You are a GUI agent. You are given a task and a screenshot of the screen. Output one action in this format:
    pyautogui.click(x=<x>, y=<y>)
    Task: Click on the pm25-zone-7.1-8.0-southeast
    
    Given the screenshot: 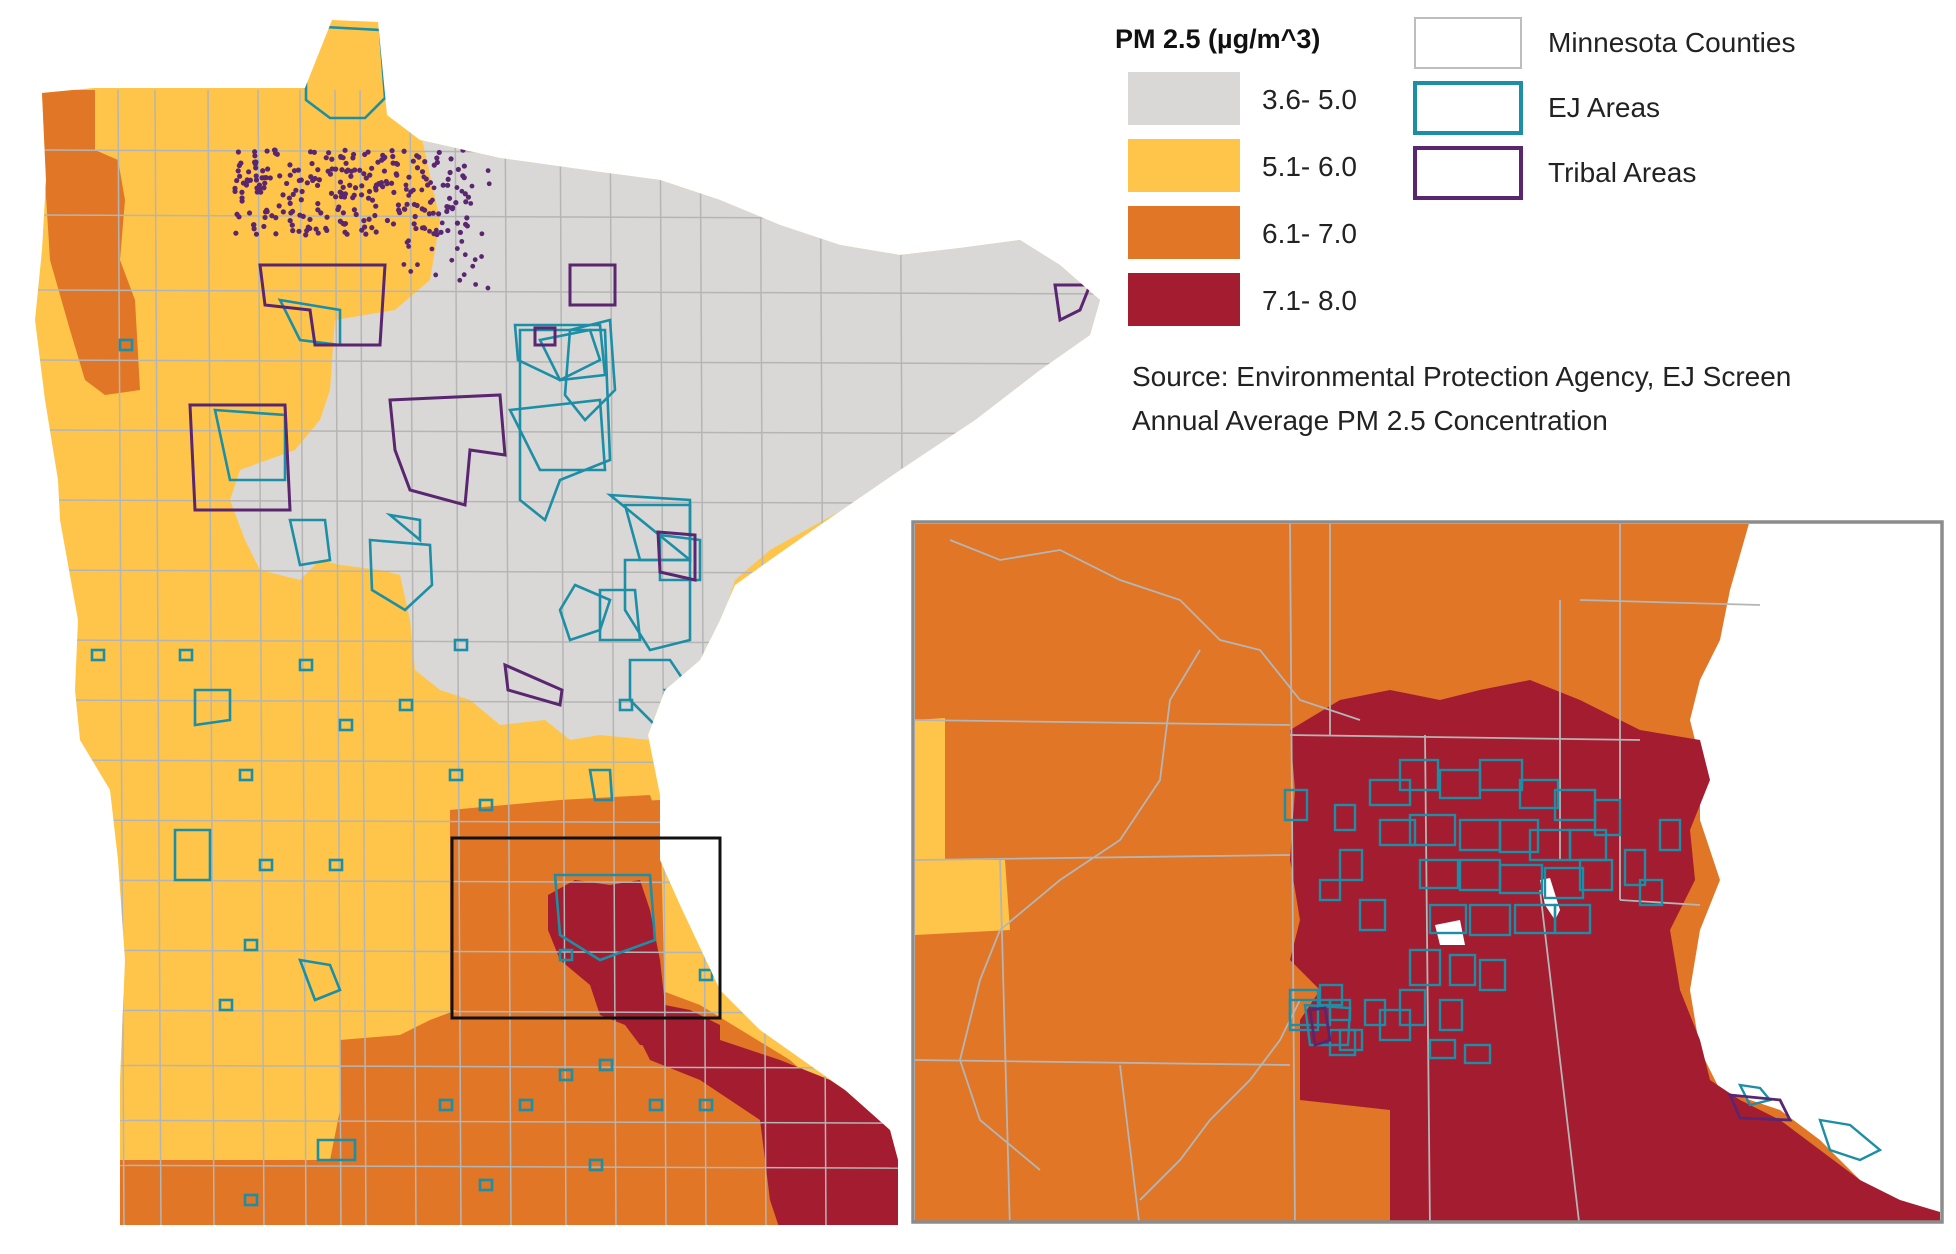 What is the action you would take?
    pyautogui.click(x=770, y=1132)
    